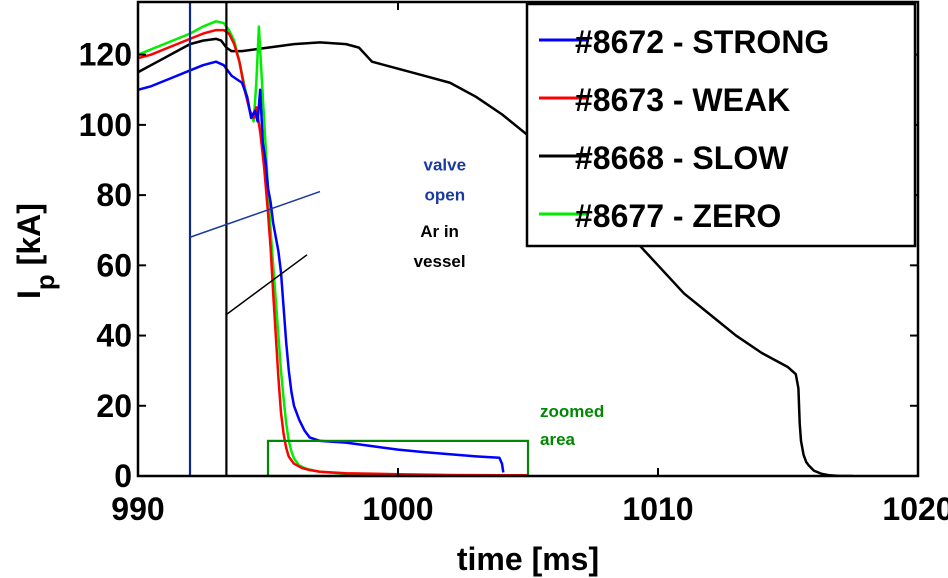 The image size is (948, 578). Describe the element at coordinates (114, 336) in the screenshot. I see `y-tick-label-40: 40` at that location.